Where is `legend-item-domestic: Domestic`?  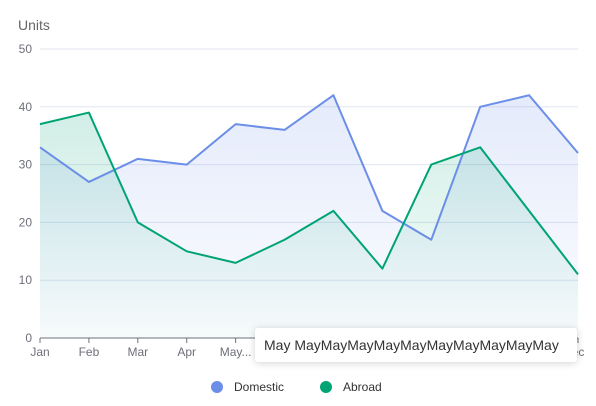 legend-item-domestic: Domestic is located at coordinates (247, 387).